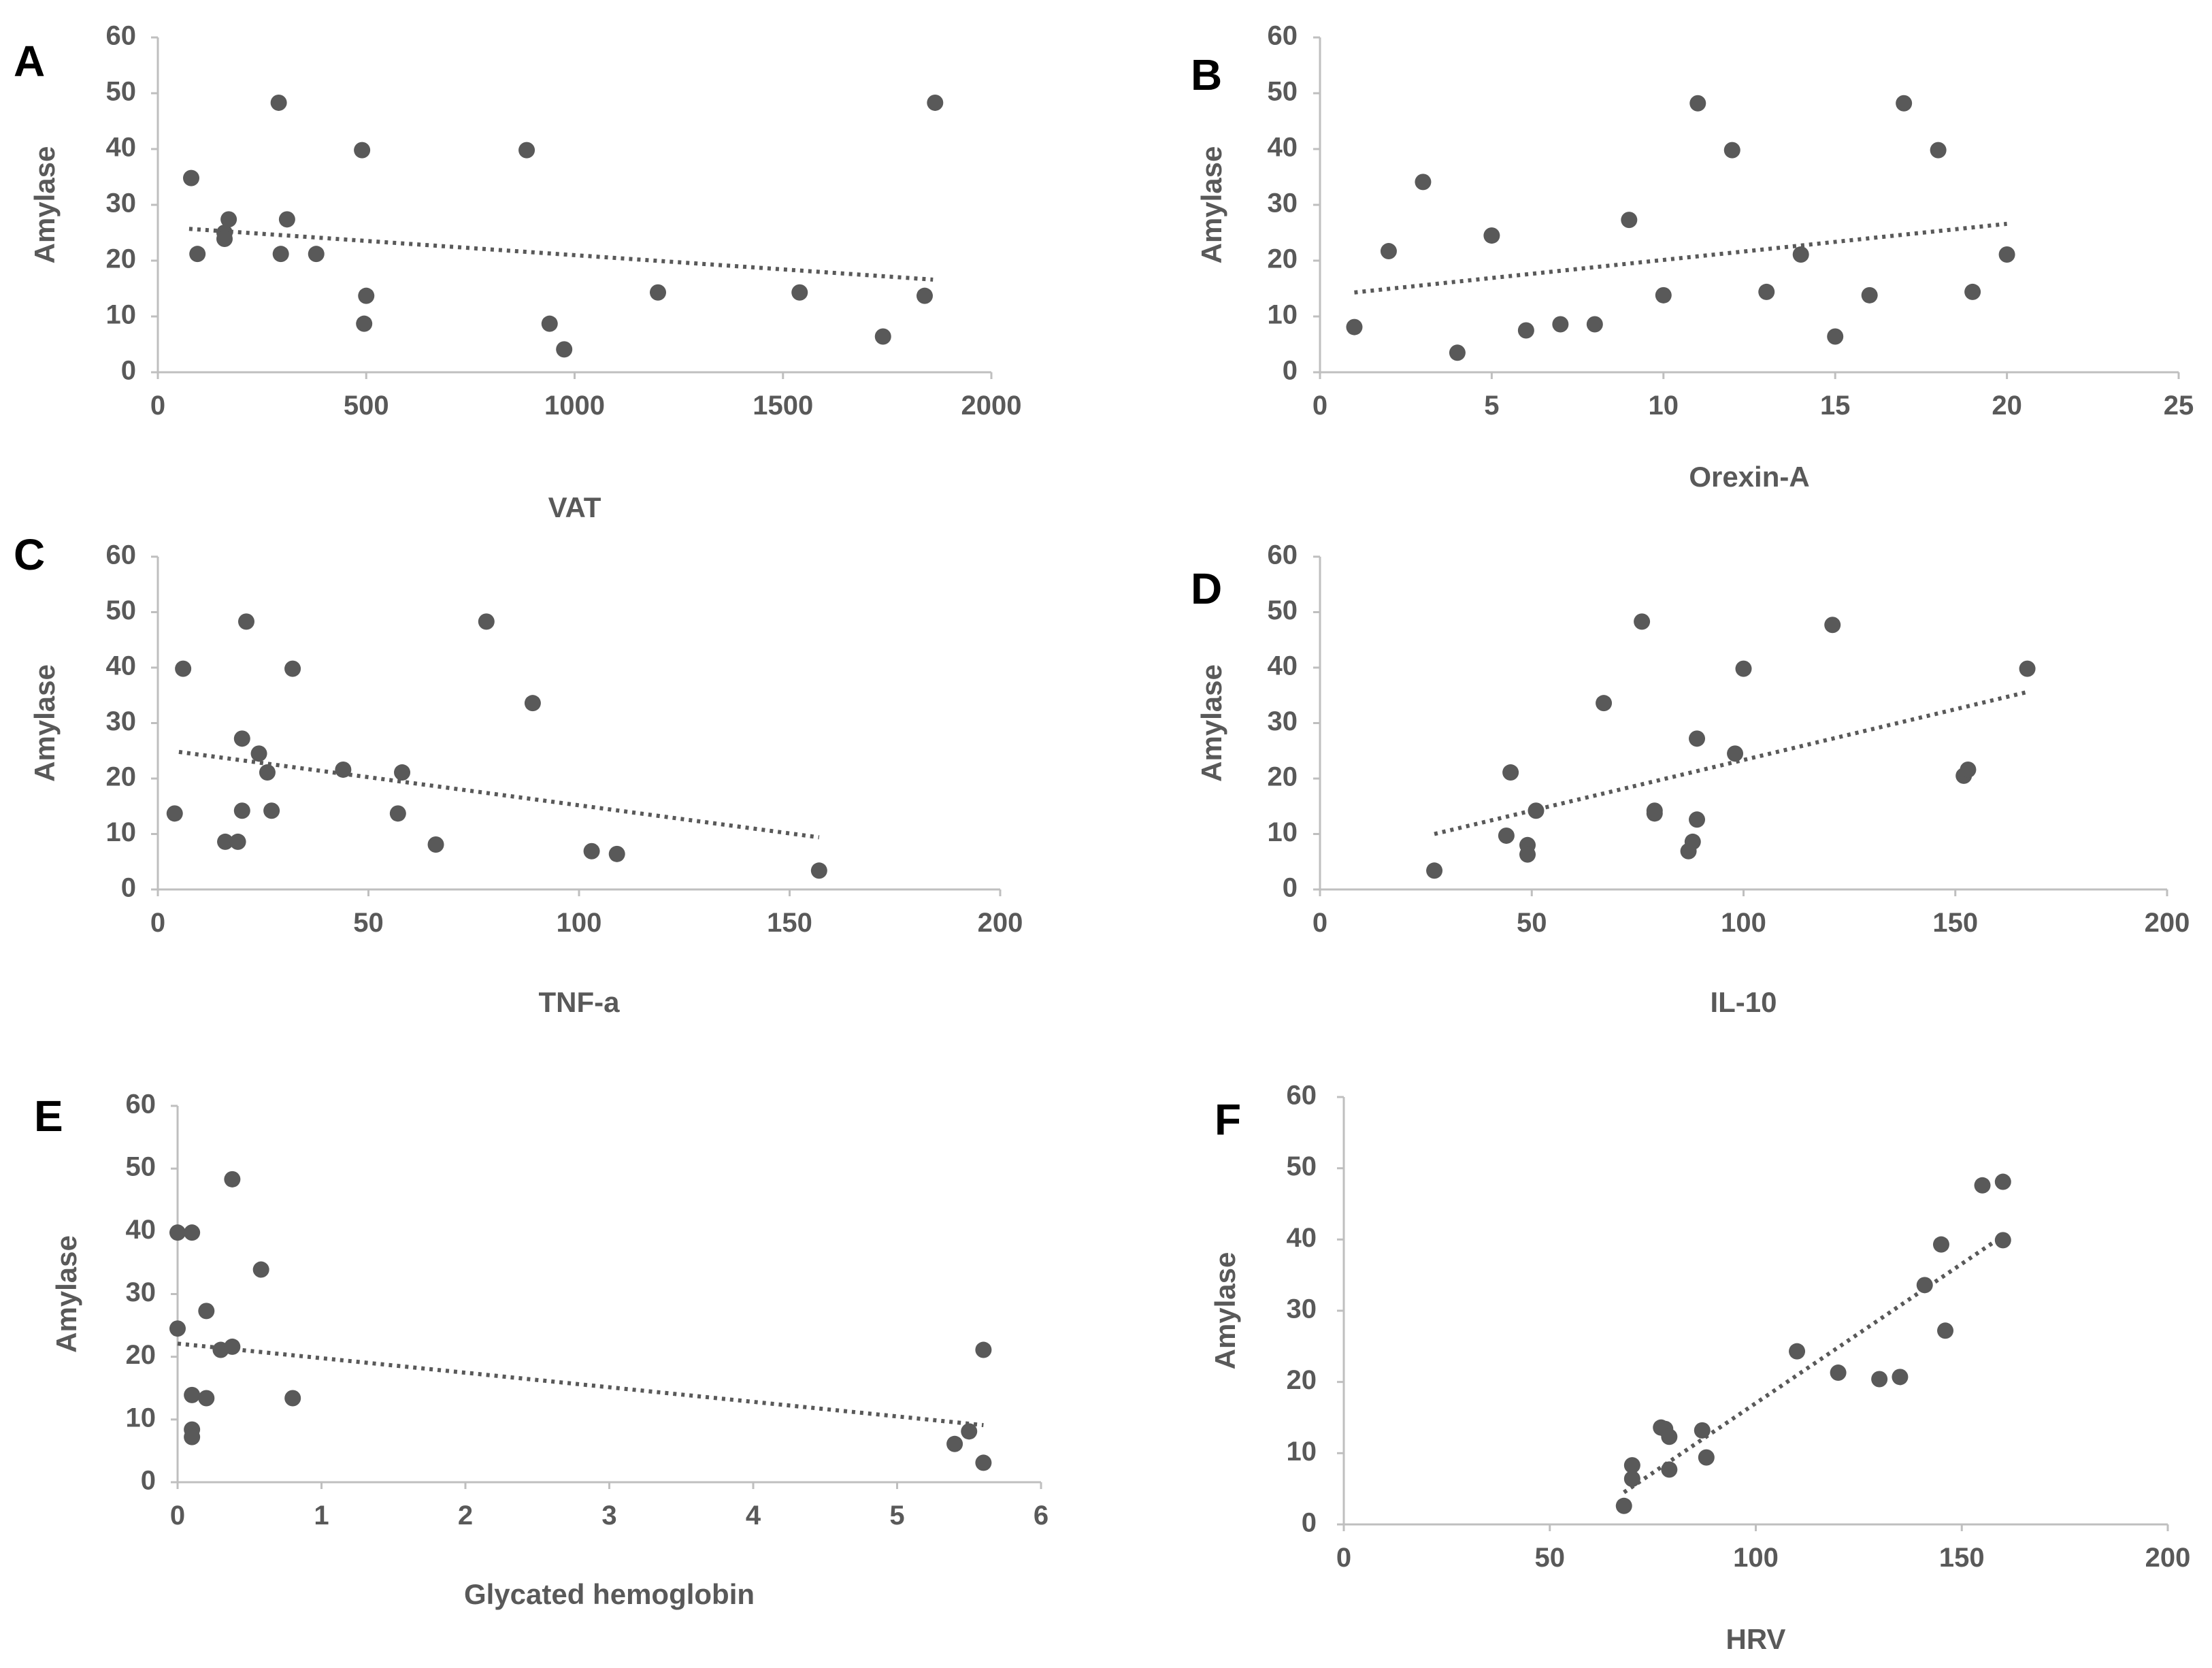 Image resolution: width=2212 pixels, height=1668 pixels. What do you see at coordinates (29, 61) in the screenshot?
I see `panel-letter-a: A` at bounding box center [29, 61].